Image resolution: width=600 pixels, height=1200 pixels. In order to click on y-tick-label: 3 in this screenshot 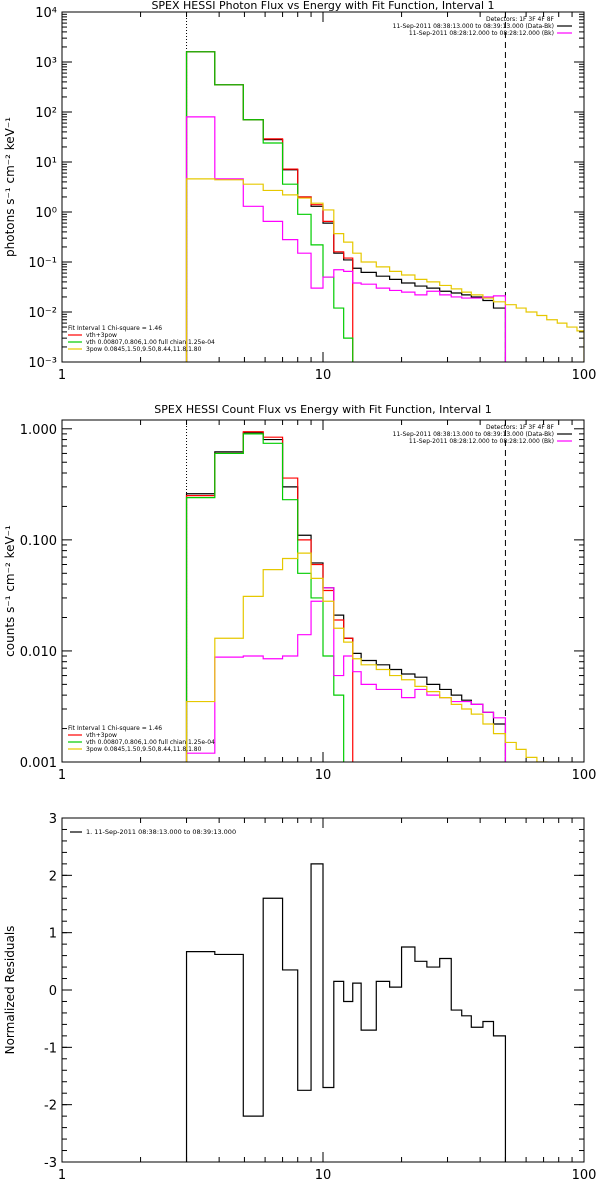, I will do `click(53, 819)`.